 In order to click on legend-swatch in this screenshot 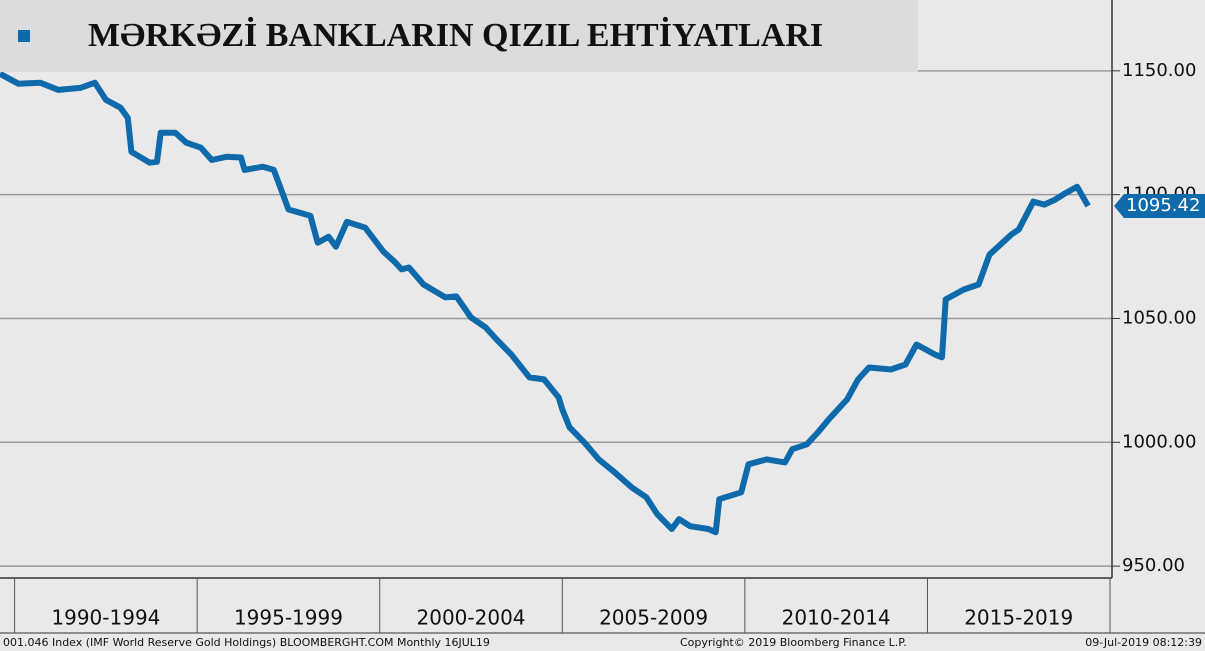, I will do `click(24, 36)`.